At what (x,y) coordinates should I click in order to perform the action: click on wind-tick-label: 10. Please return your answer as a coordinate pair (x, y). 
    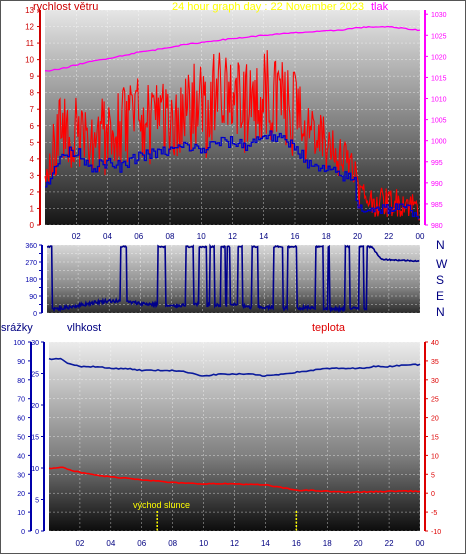
    Looking at the image, I should click on (29, 60).